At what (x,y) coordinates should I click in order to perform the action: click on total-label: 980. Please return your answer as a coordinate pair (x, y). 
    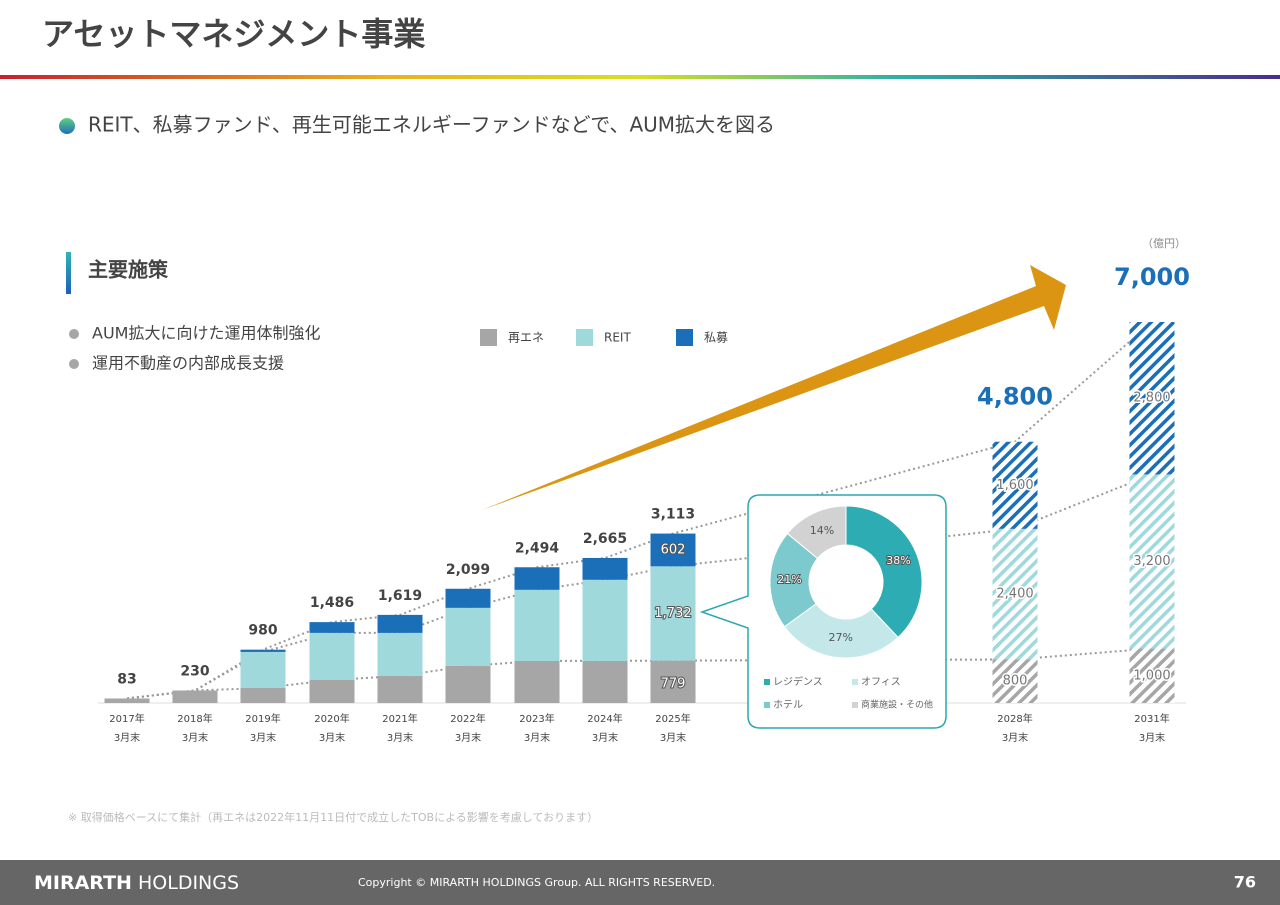
    Looking at the image, I should click on (262, 631).